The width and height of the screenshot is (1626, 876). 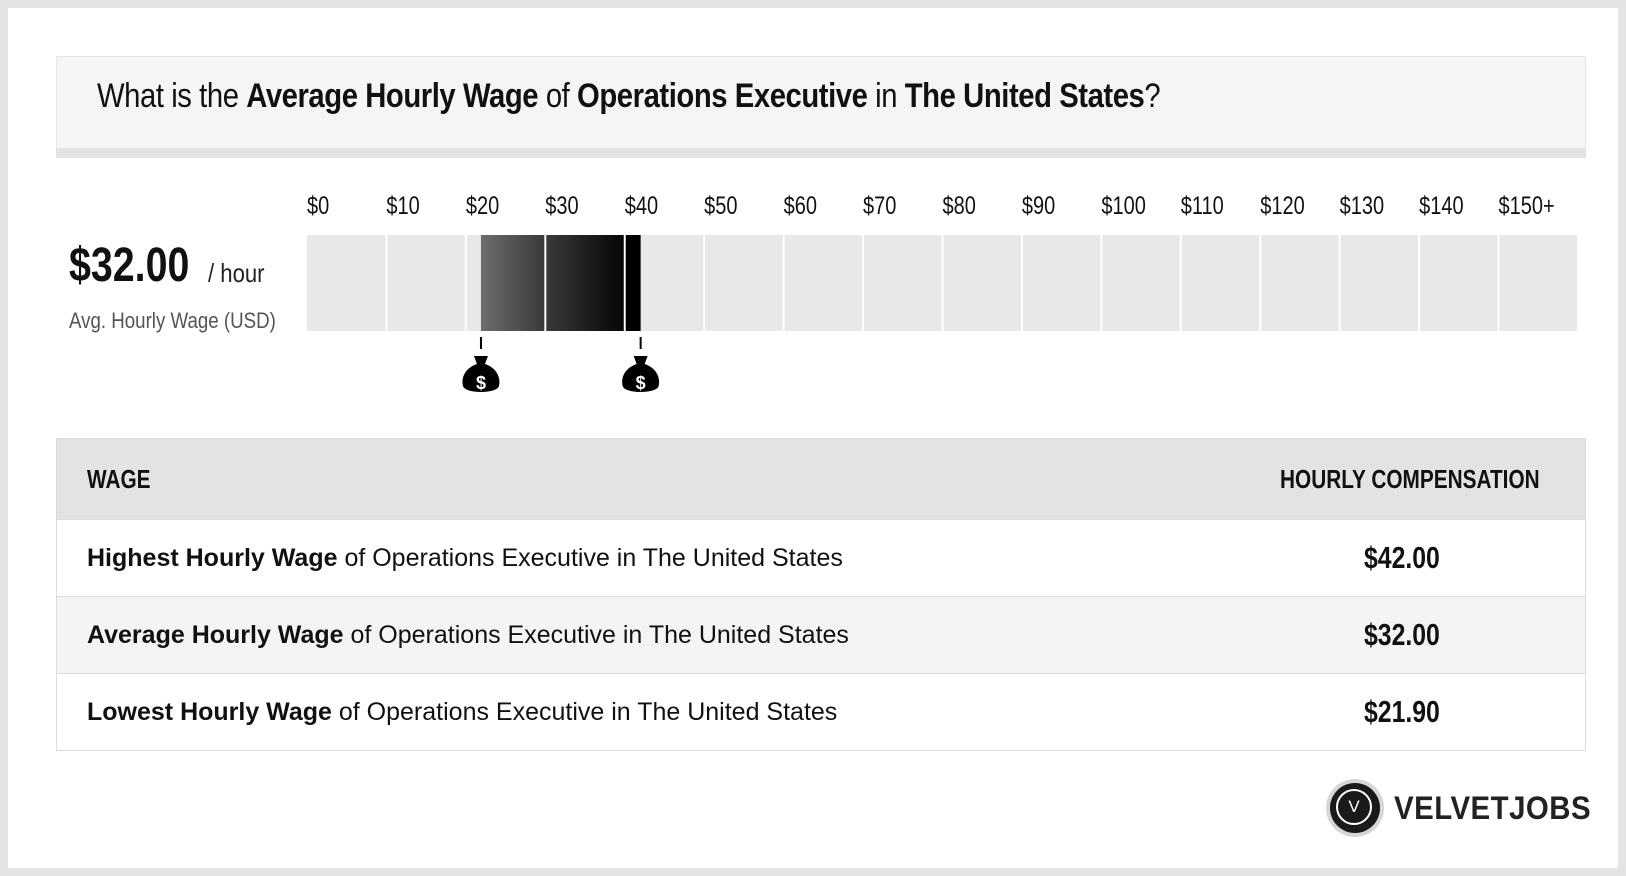 What do you see at coordinates (236, 273) in the screenshot?
I see `average-wage-unit: / hour` at bounding box center [236, 273].